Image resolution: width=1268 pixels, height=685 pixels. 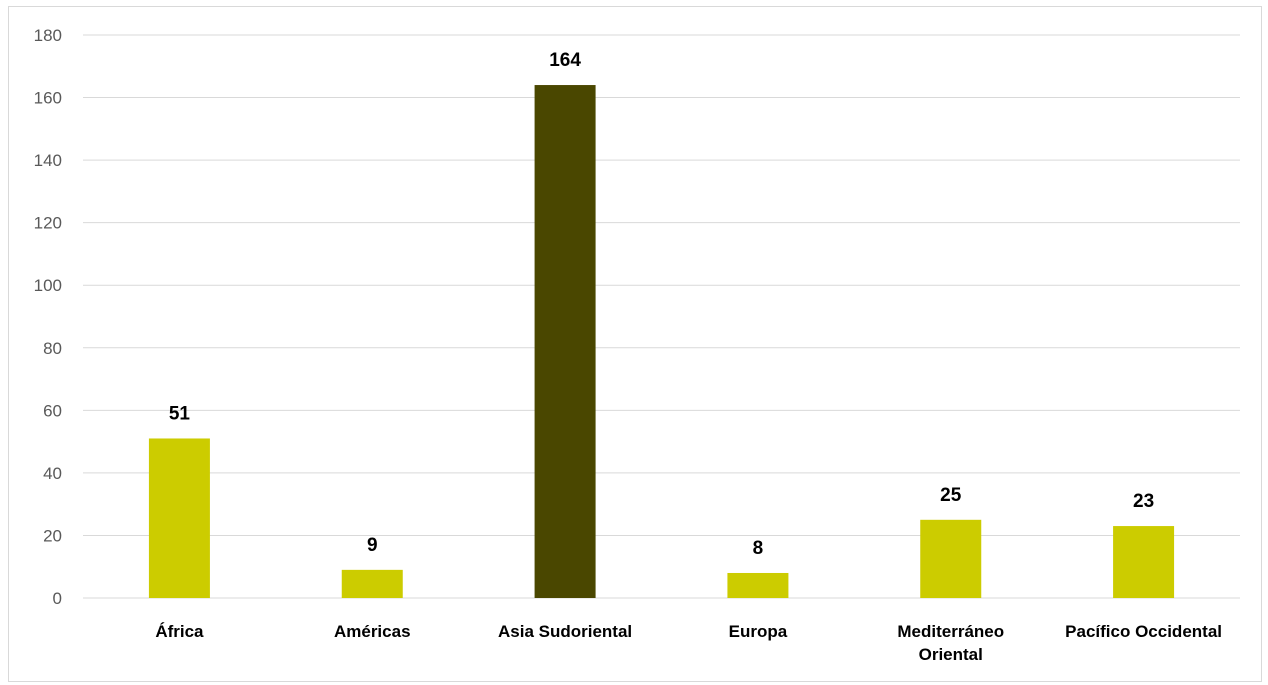 I want to click on data-label: 9, so click(x=372, y=545).